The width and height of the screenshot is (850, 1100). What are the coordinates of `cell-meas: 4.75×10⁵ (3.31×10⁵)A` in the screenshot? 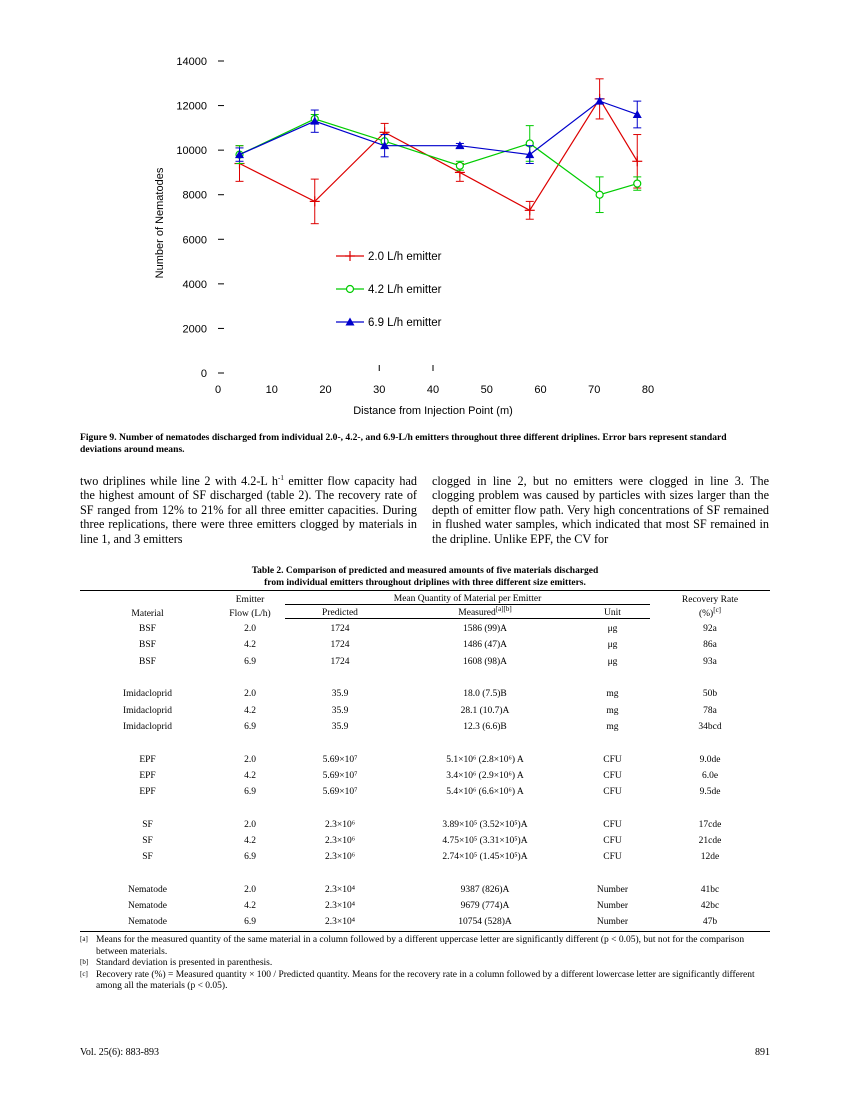 It's located at (485, 841).